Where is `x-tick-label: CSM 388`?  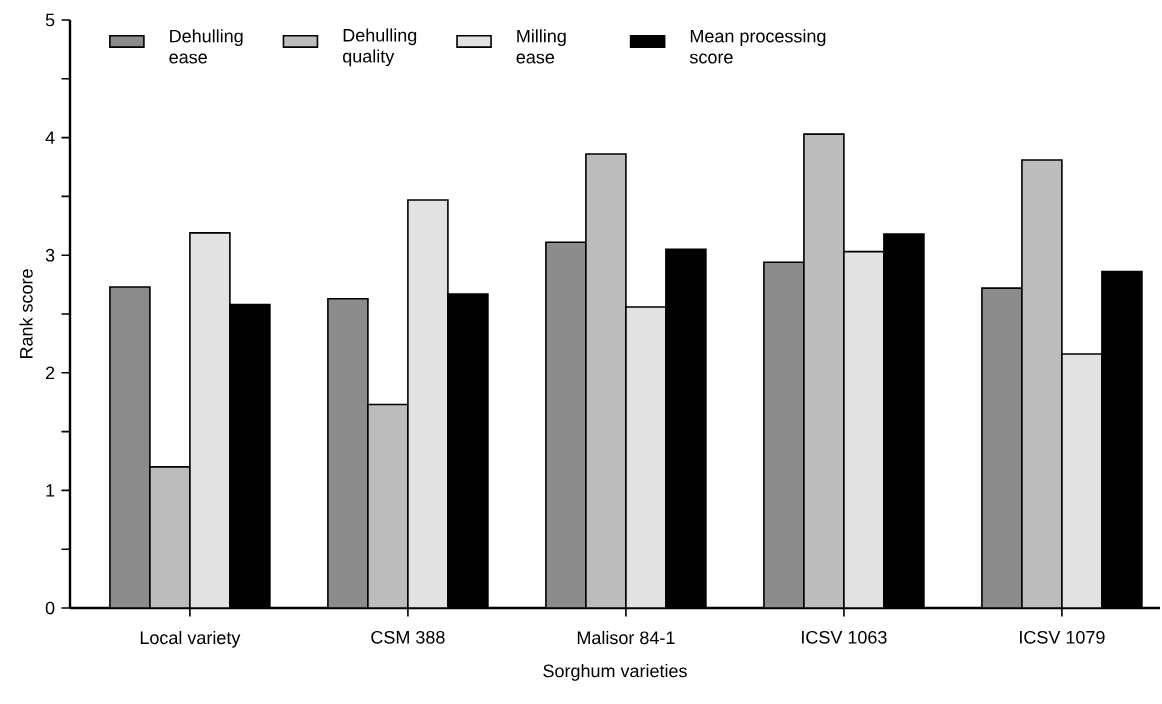
x-tick-label: CSM 388 is located at coordinates (408, 637).